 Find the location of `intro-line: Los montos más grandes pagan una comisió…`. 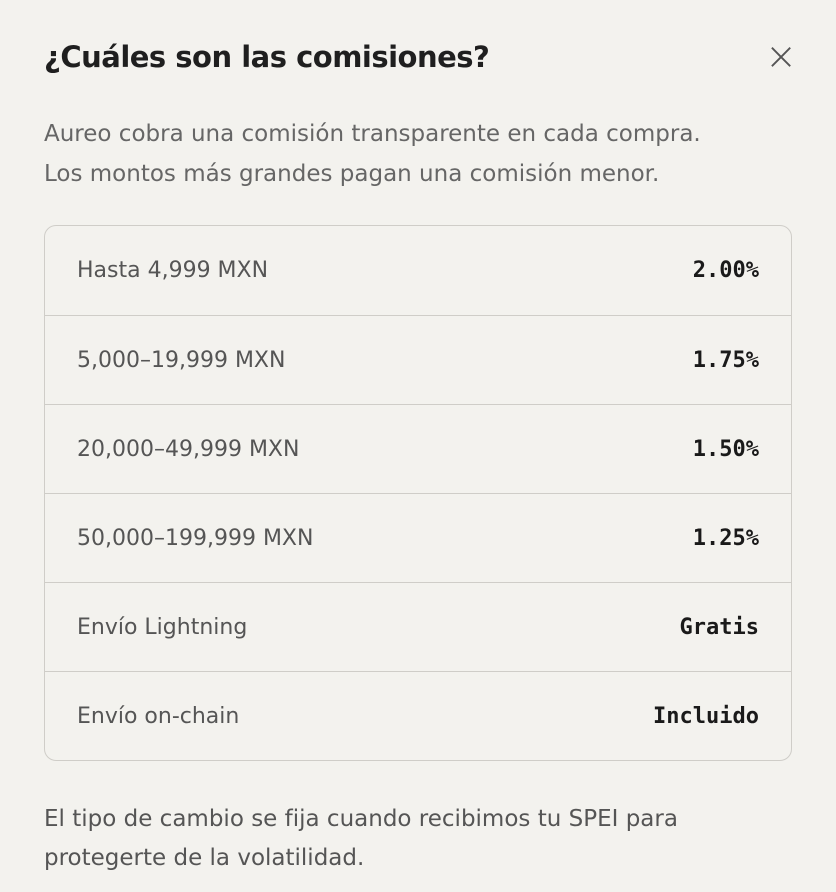

intro-line: Los montos más grandes pagan una comisió… is located at coordinates (352, 174).